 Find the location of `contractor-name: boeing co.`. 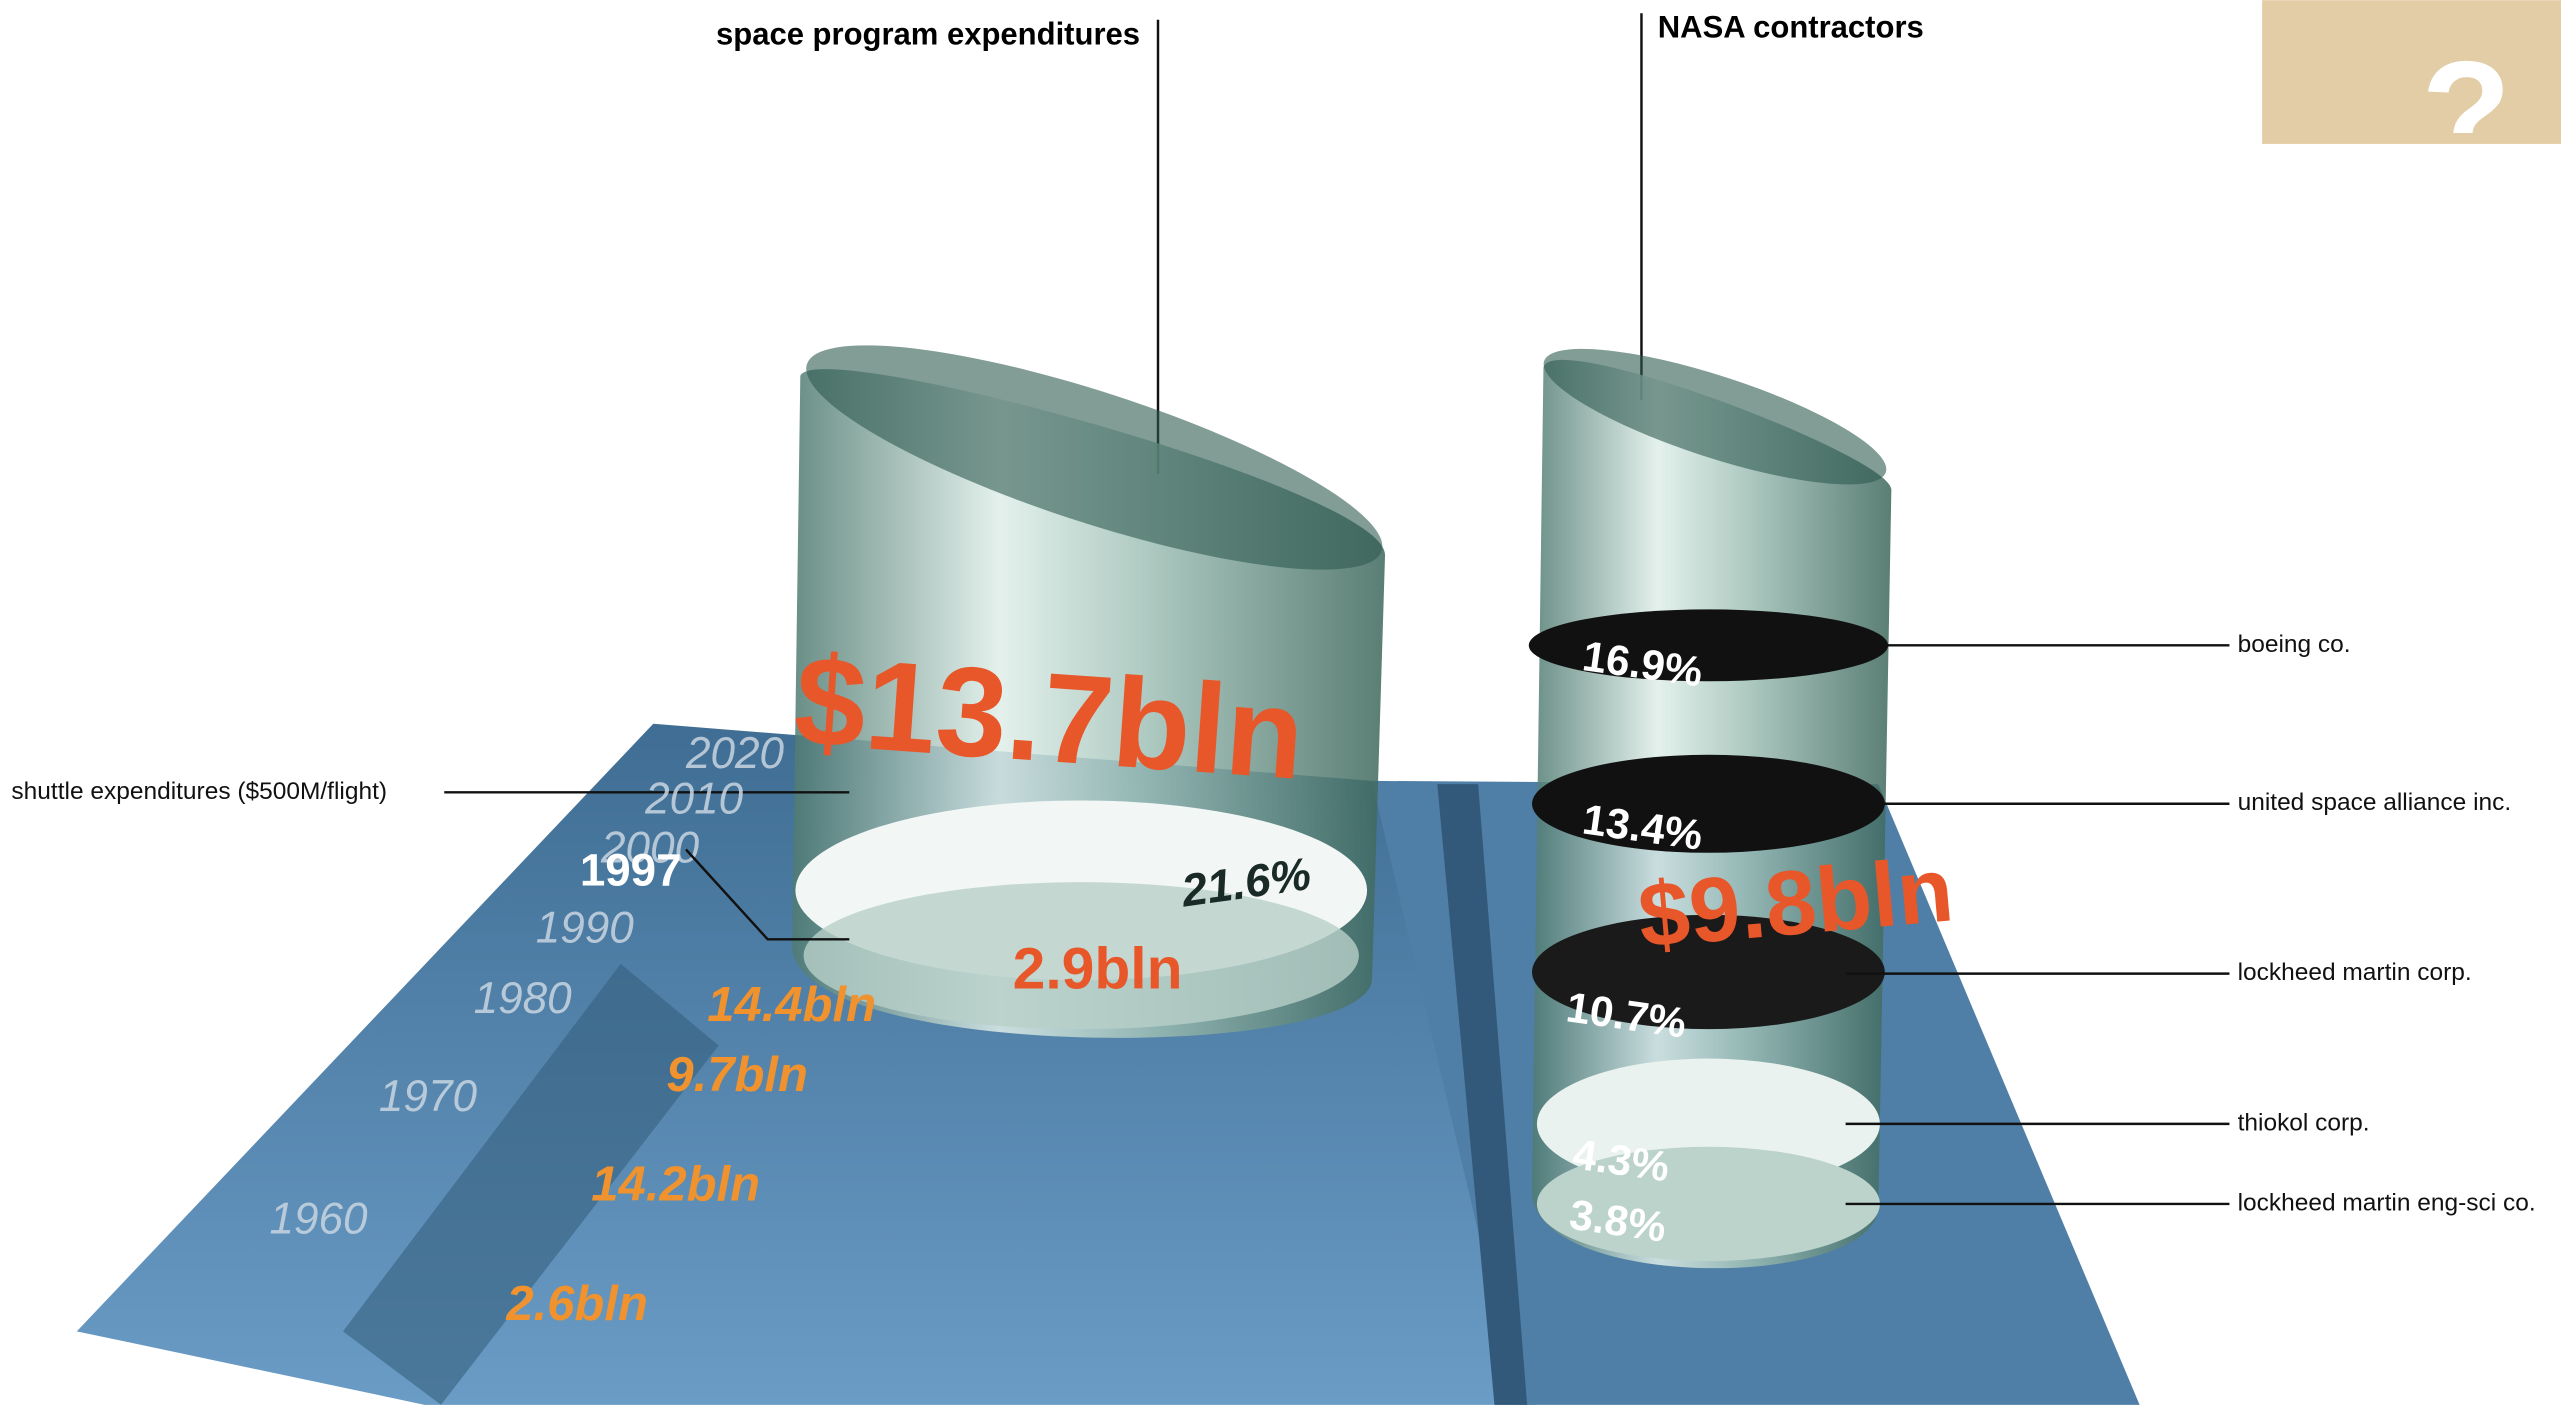

contractor-name: boeing co. is located at coordinates (2294, 644).